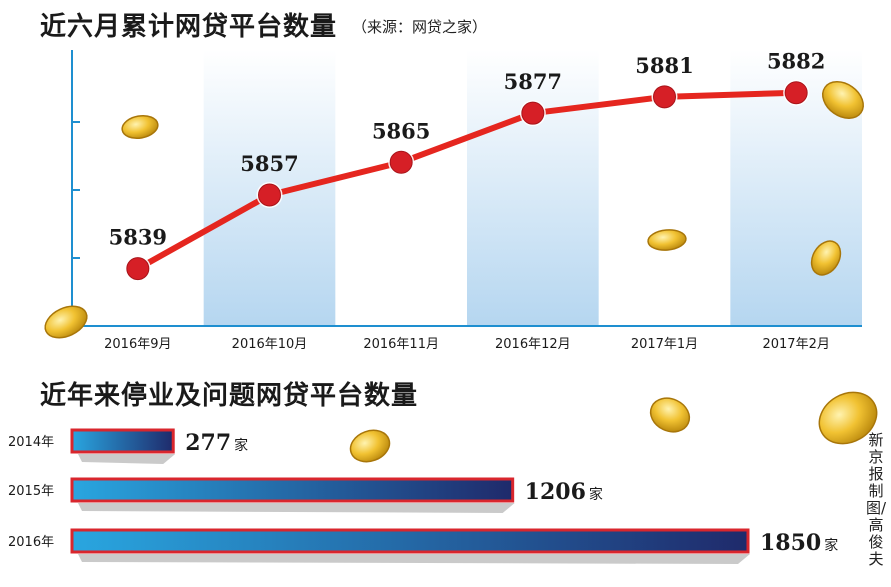  What do you see at coordinates (31, 442) in the screenshot?
I see `bar-category-label: 2014年` at bounding box center [31, 442].